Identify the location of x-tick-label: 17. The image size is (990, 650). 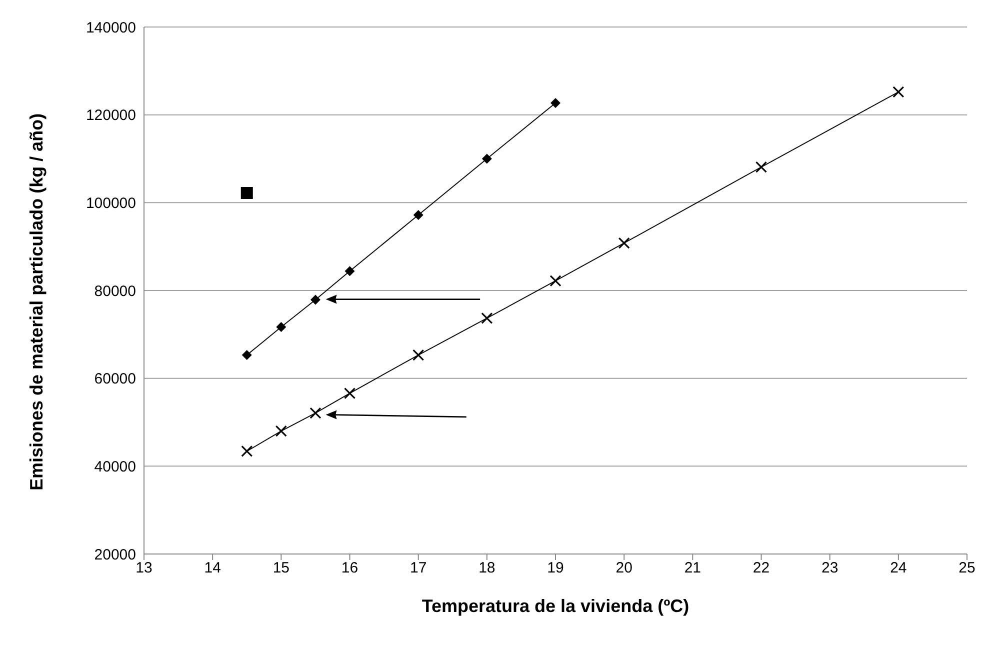
(418, 568).